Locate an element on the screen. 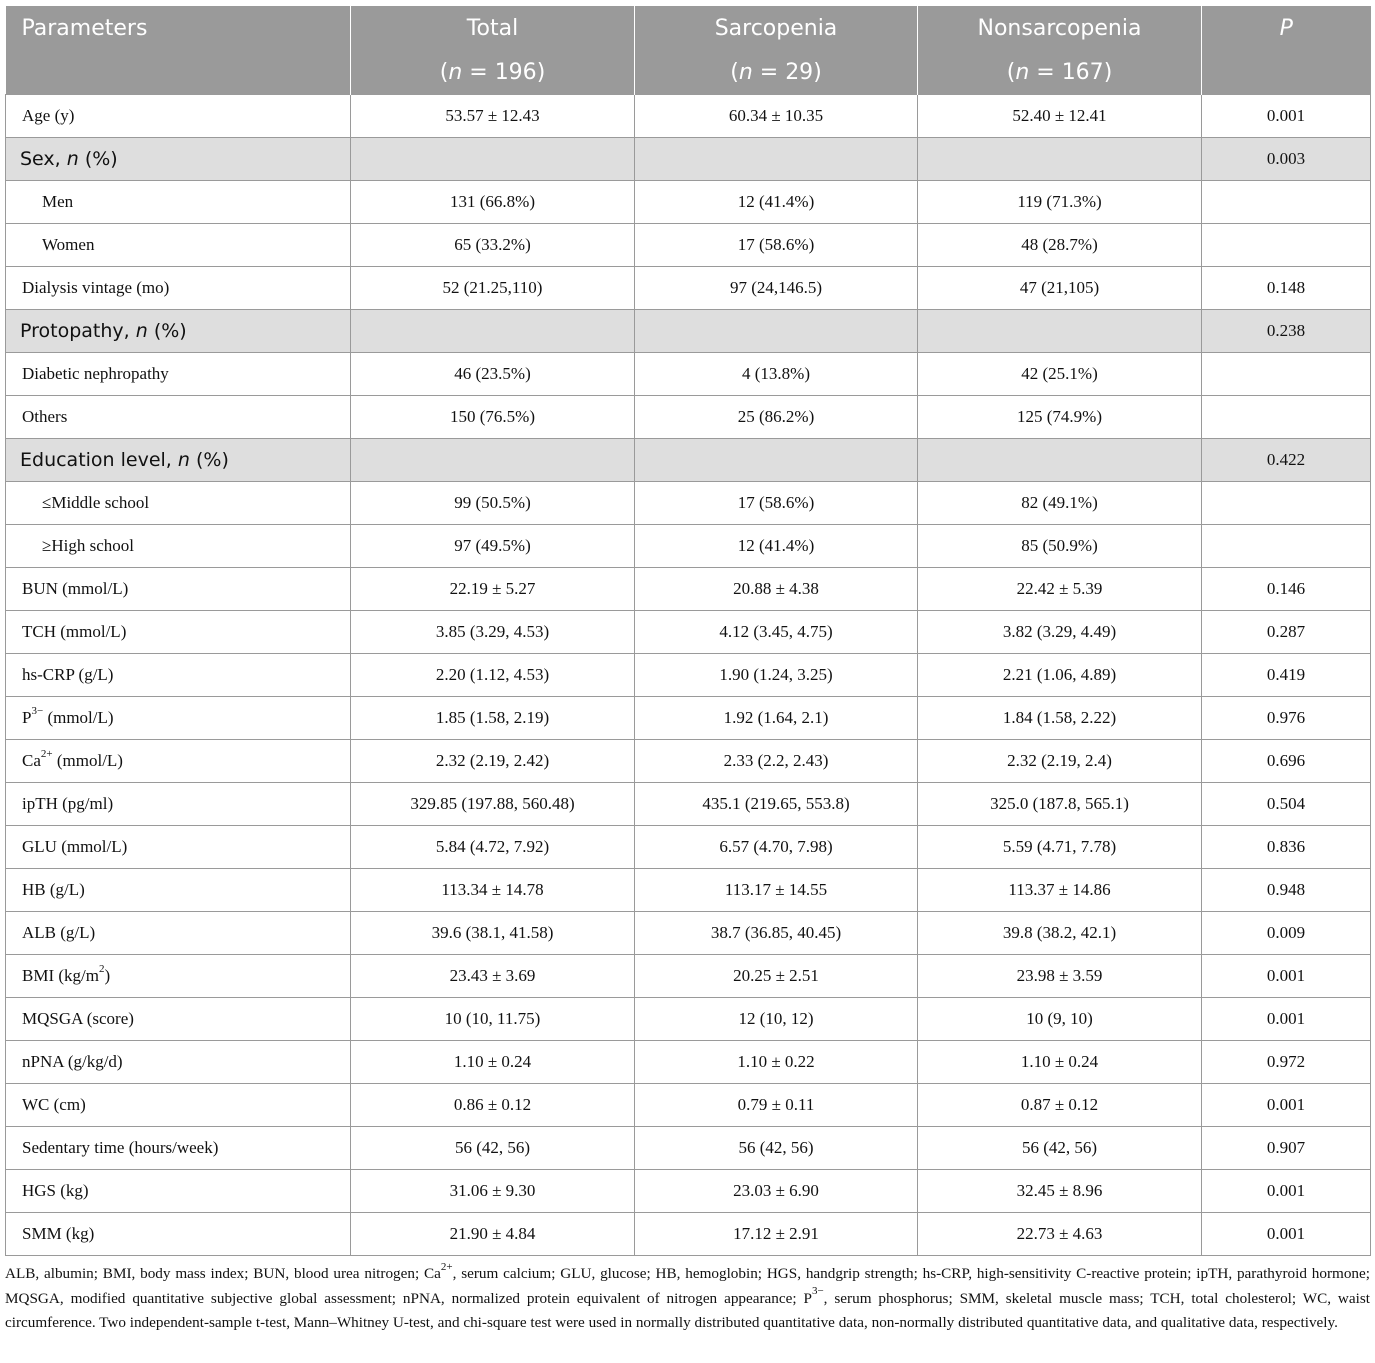 The height and width of the screenshot is (1363, 1375). nonsarcopenia-cell: 47 (21,105) is located at coordinates (1059, 288).